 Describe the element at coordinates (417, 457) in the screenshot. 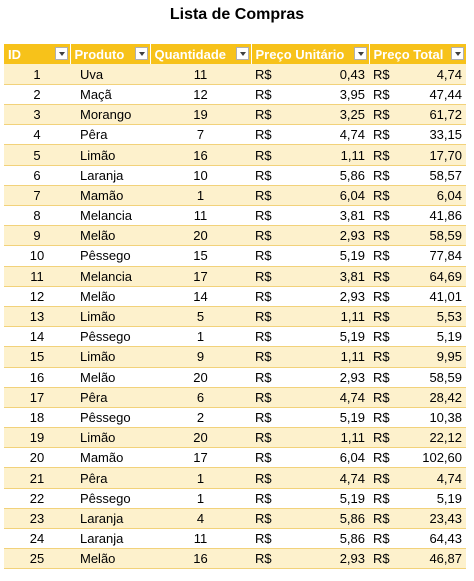

I see `cell-preco-total: R$ 102,60` at that location.